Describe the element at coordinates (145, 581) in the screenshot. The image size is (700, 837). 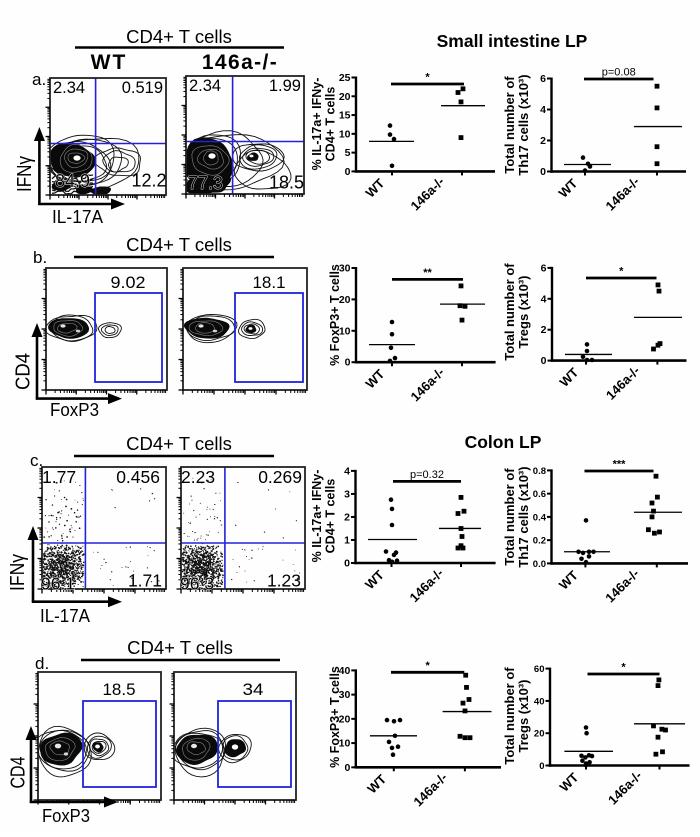
I see `svg-text: 1.71` at that location.